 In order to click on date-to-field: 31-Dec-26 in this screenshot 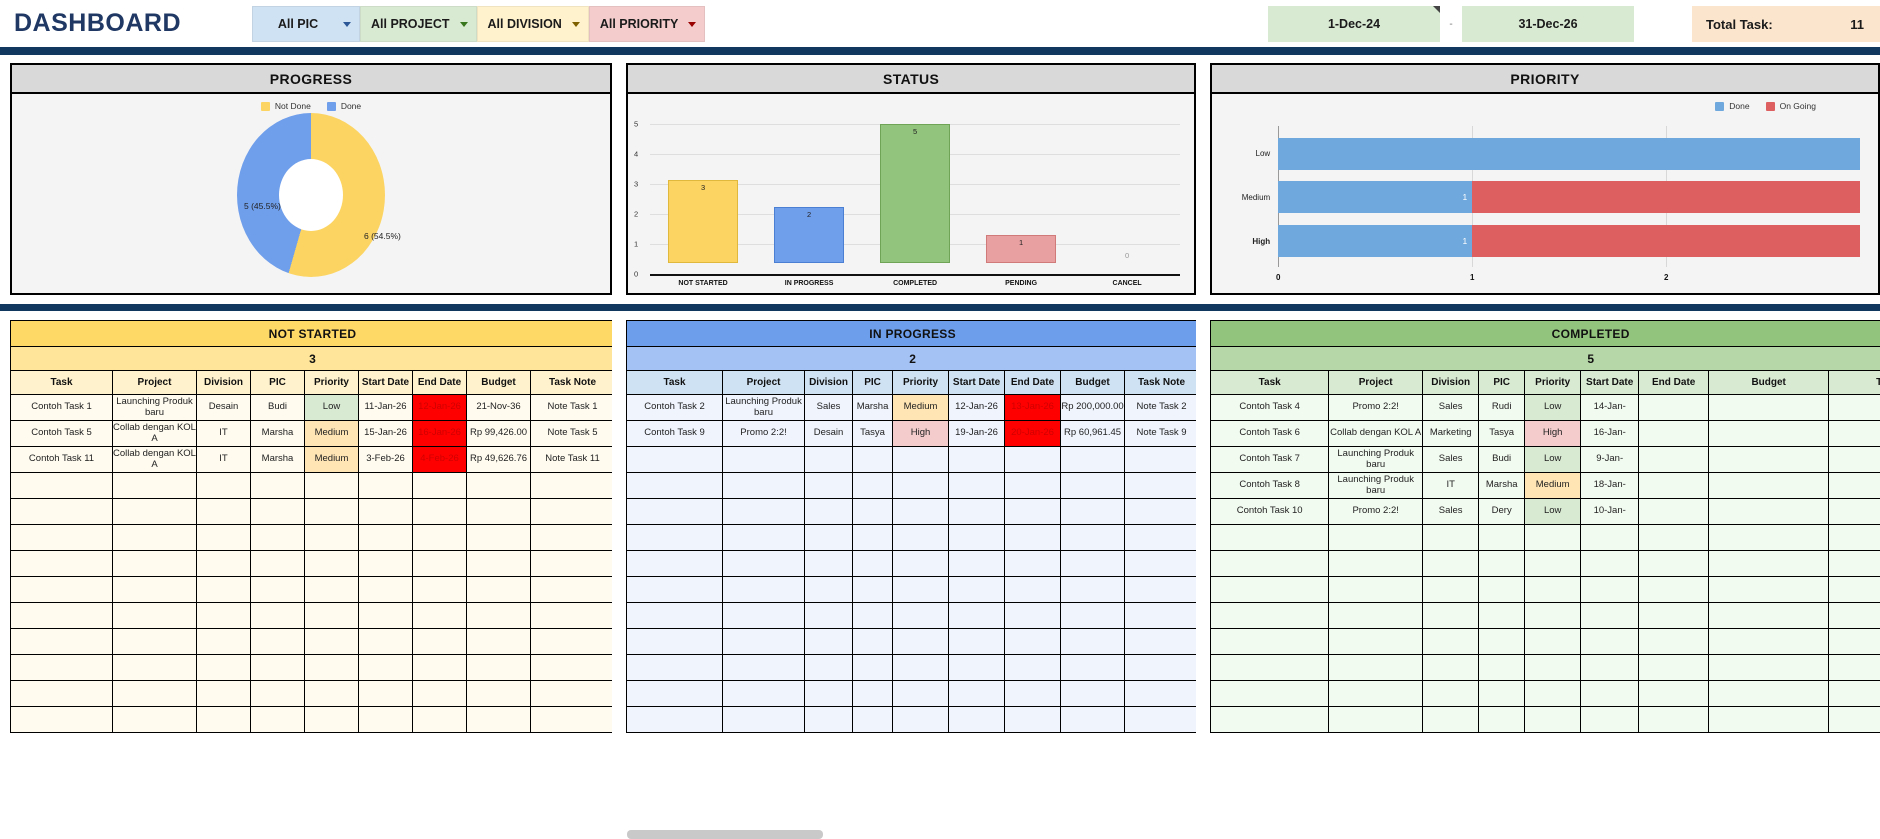, I will do `click(1548, 24)`.